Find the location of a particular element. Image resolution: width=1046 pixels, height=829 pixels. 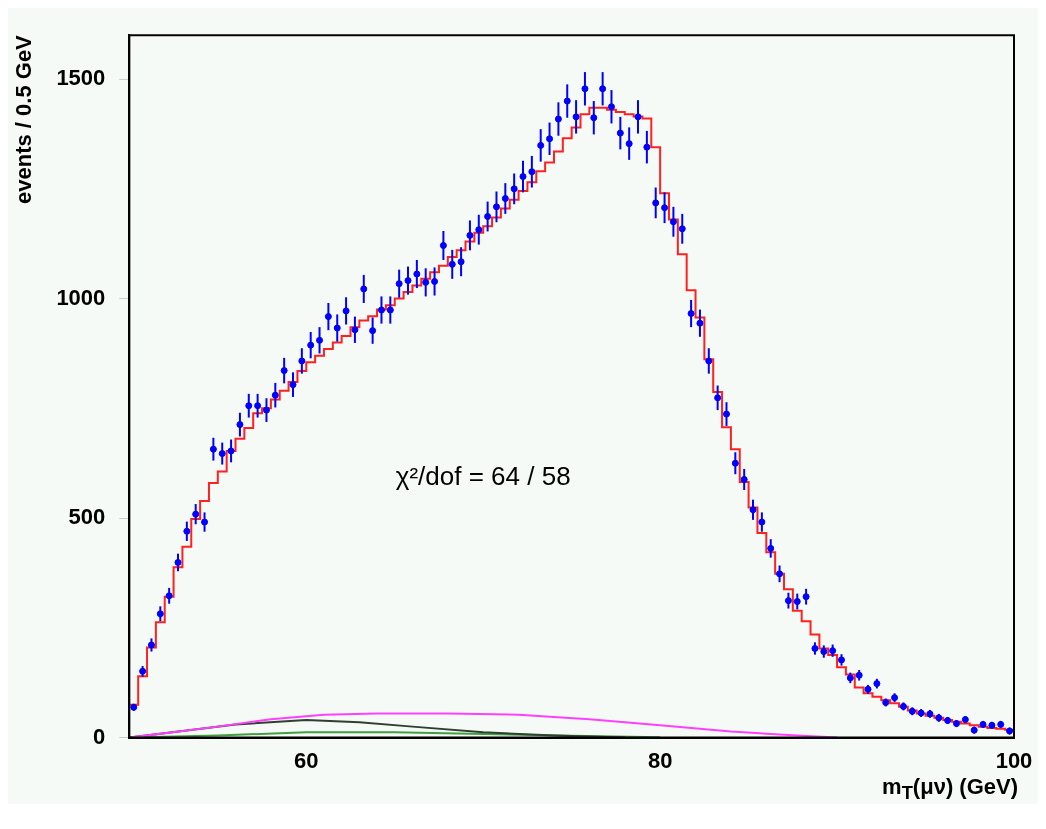

y-tick-label: 1500 is located at coordinates (81, 78).